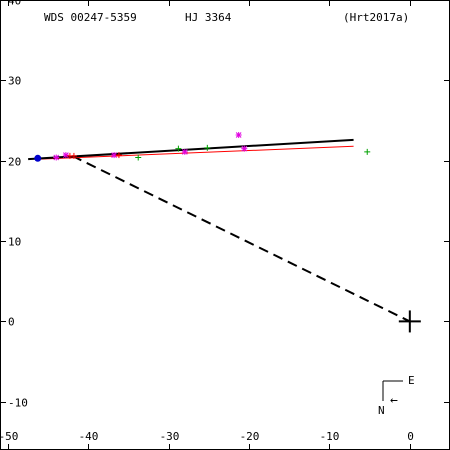 This screenshot has width=450, height=450. Describe the element at coordinates (170, 436) in the screenshot. I see `x-tick-label: -30` at that location.